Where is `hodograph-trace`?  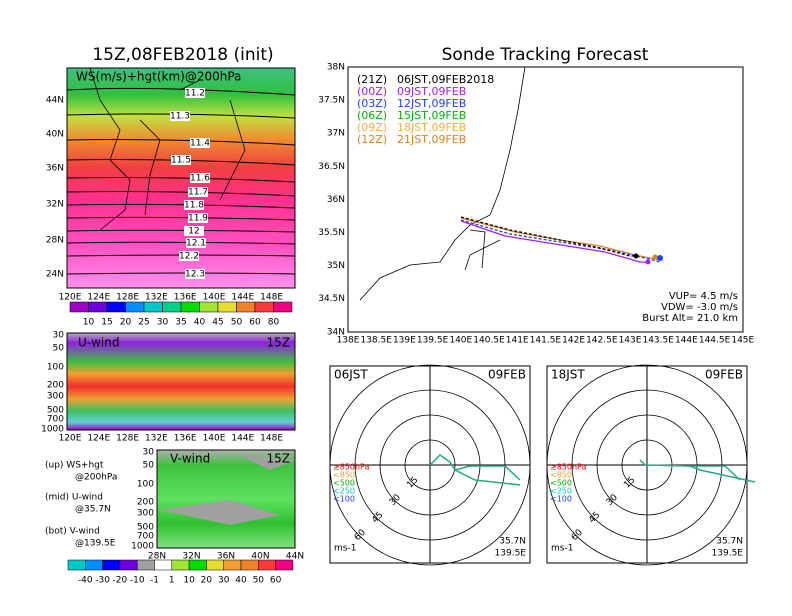
hodograph-trace is located at coordinates (697, 471).